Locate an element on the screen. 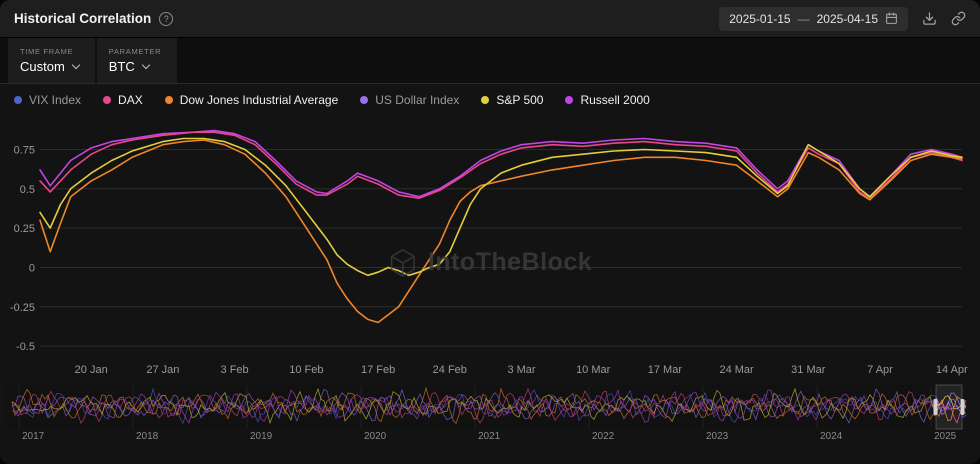 The width and height of the screenshot is (980, 464). legend-label: S&P 500 is located at coordinates (520, 100).